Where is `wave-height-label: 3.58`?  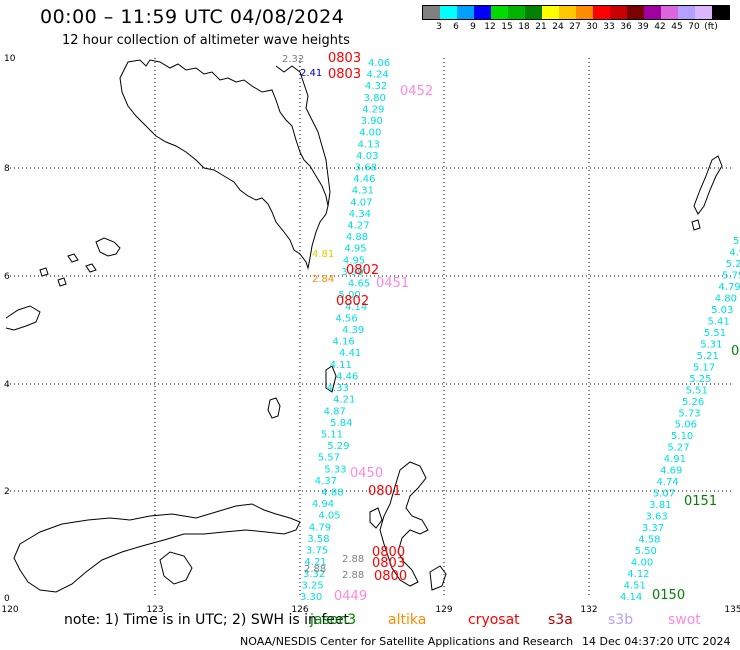 wave-height-label: 3.58 is located at coordinates (318, 539).